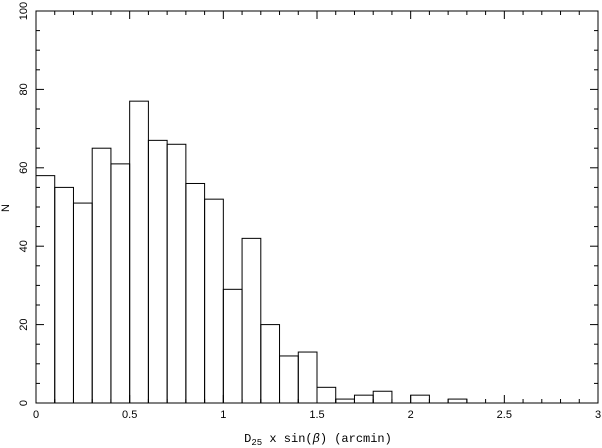  I want to click on x-tick-label: 1.5, so click(316, 415).